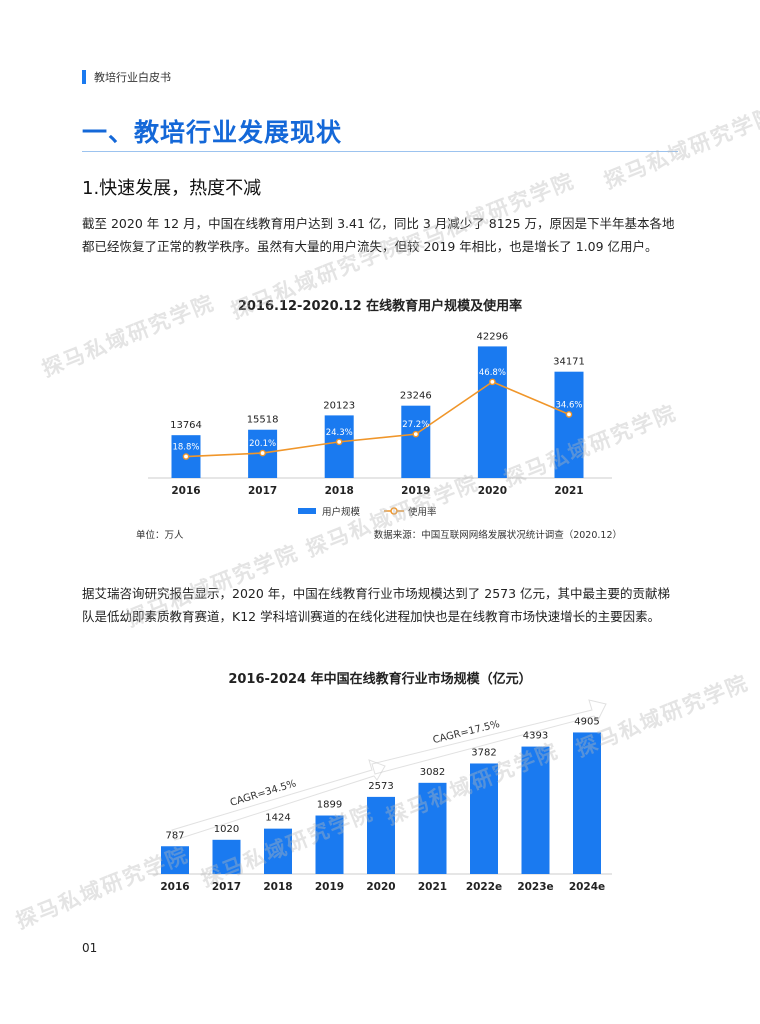 The image size is (760, 1024). Describe the element at coordinates (379, 679) in the screenshot. I see `chart2-title: 2016-2024 年中国在线教育行业市场规模（亿元）` at that location.